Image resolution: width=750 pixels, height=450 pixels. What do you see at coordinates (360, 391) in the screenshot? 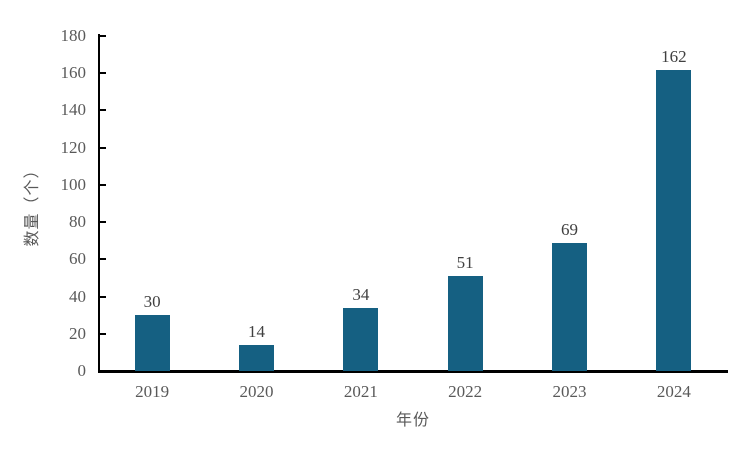
I see `x-tick-label: 2021` at bounding box center [360, 391].